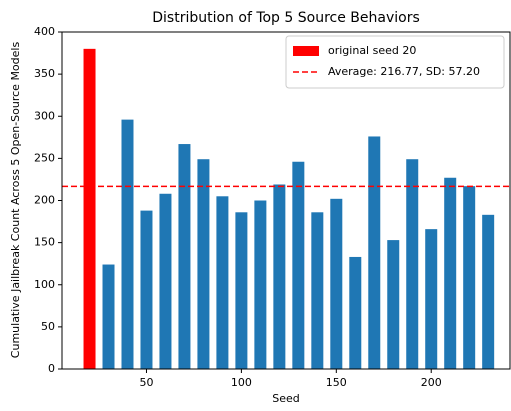  Describe the element at coordinates (44, 73) in the screenshot. I see `y-tick-label: 350` at that location.